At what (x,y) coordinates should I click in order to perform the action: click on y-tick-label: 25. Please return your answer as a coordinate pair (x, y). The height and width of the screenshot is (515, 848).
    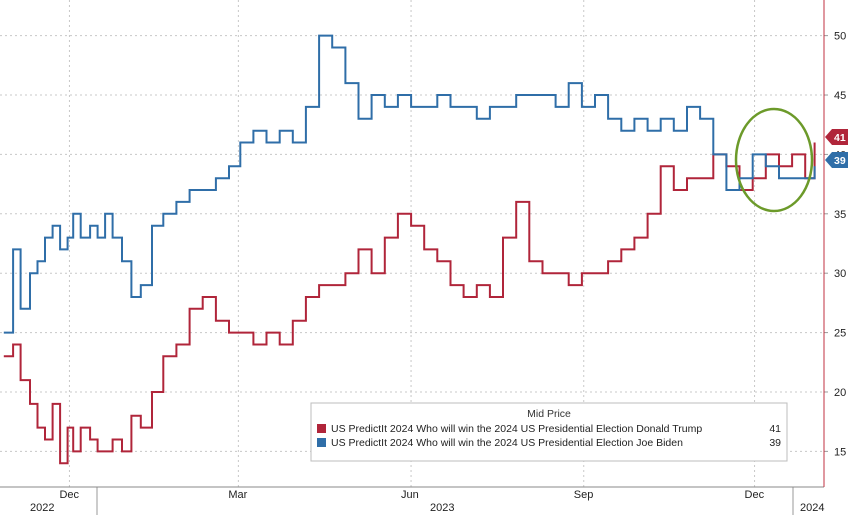
    Looking at the image, I should click on (840, 334).